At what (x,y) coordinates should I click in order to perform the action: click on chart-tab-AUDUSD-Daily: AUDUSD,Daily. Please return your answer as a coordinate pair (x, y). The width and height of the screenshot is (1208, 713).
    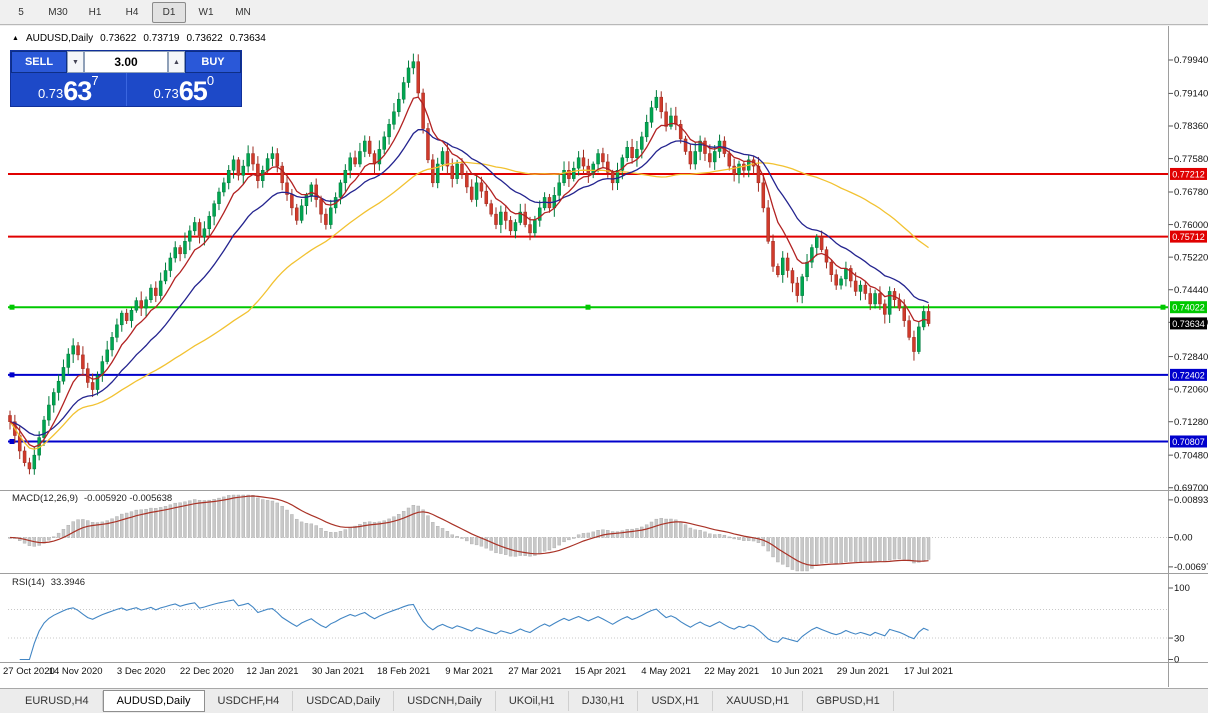
    Looking at the image, I should click on (153, 701).